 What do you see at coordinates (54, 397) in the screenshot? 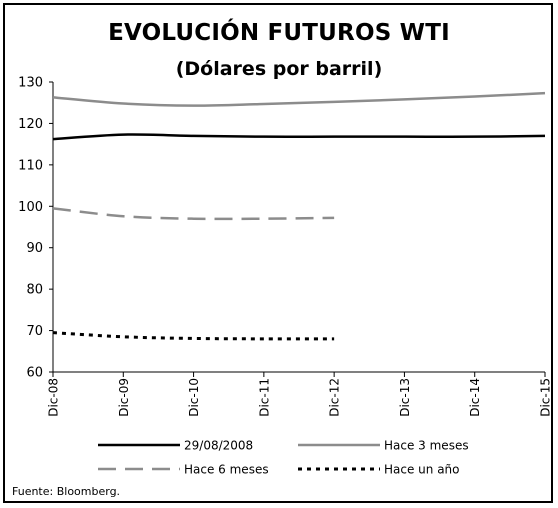
I see `x-tick-label: Dic-08` at bounding box center [54, 397].